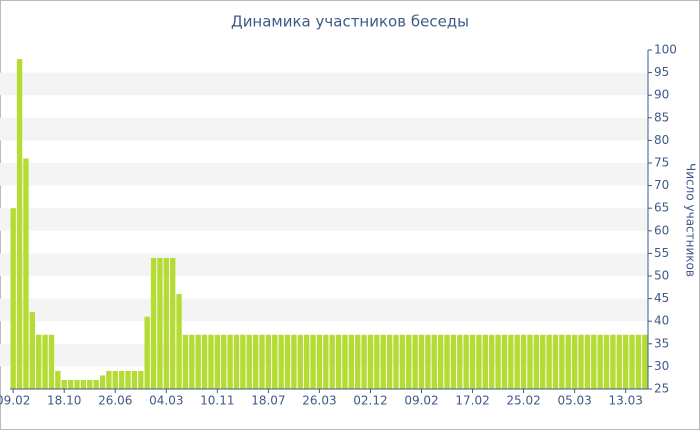  I want to click on y-tick-label: 50, so click(661, 276).